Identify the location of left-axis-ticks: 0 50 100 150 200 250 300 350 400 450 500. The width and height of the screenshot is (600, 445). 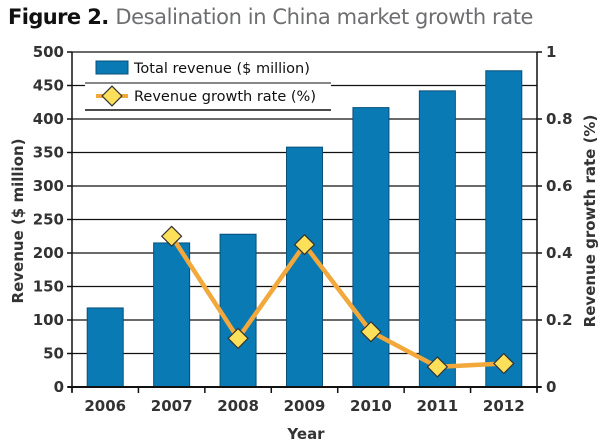
(48, 219).